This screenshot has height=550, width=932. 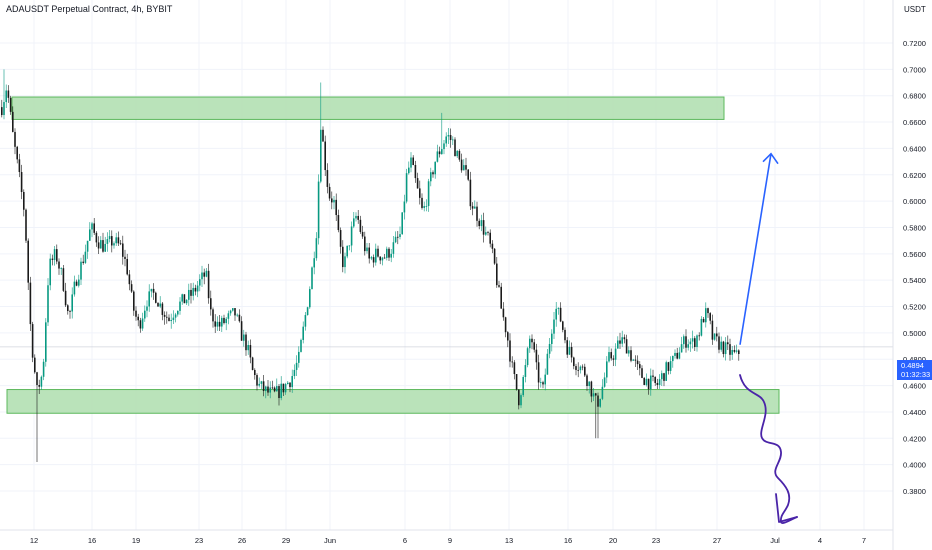 I want to click on x-tick-label: Jul, so click(x=775, y=540).